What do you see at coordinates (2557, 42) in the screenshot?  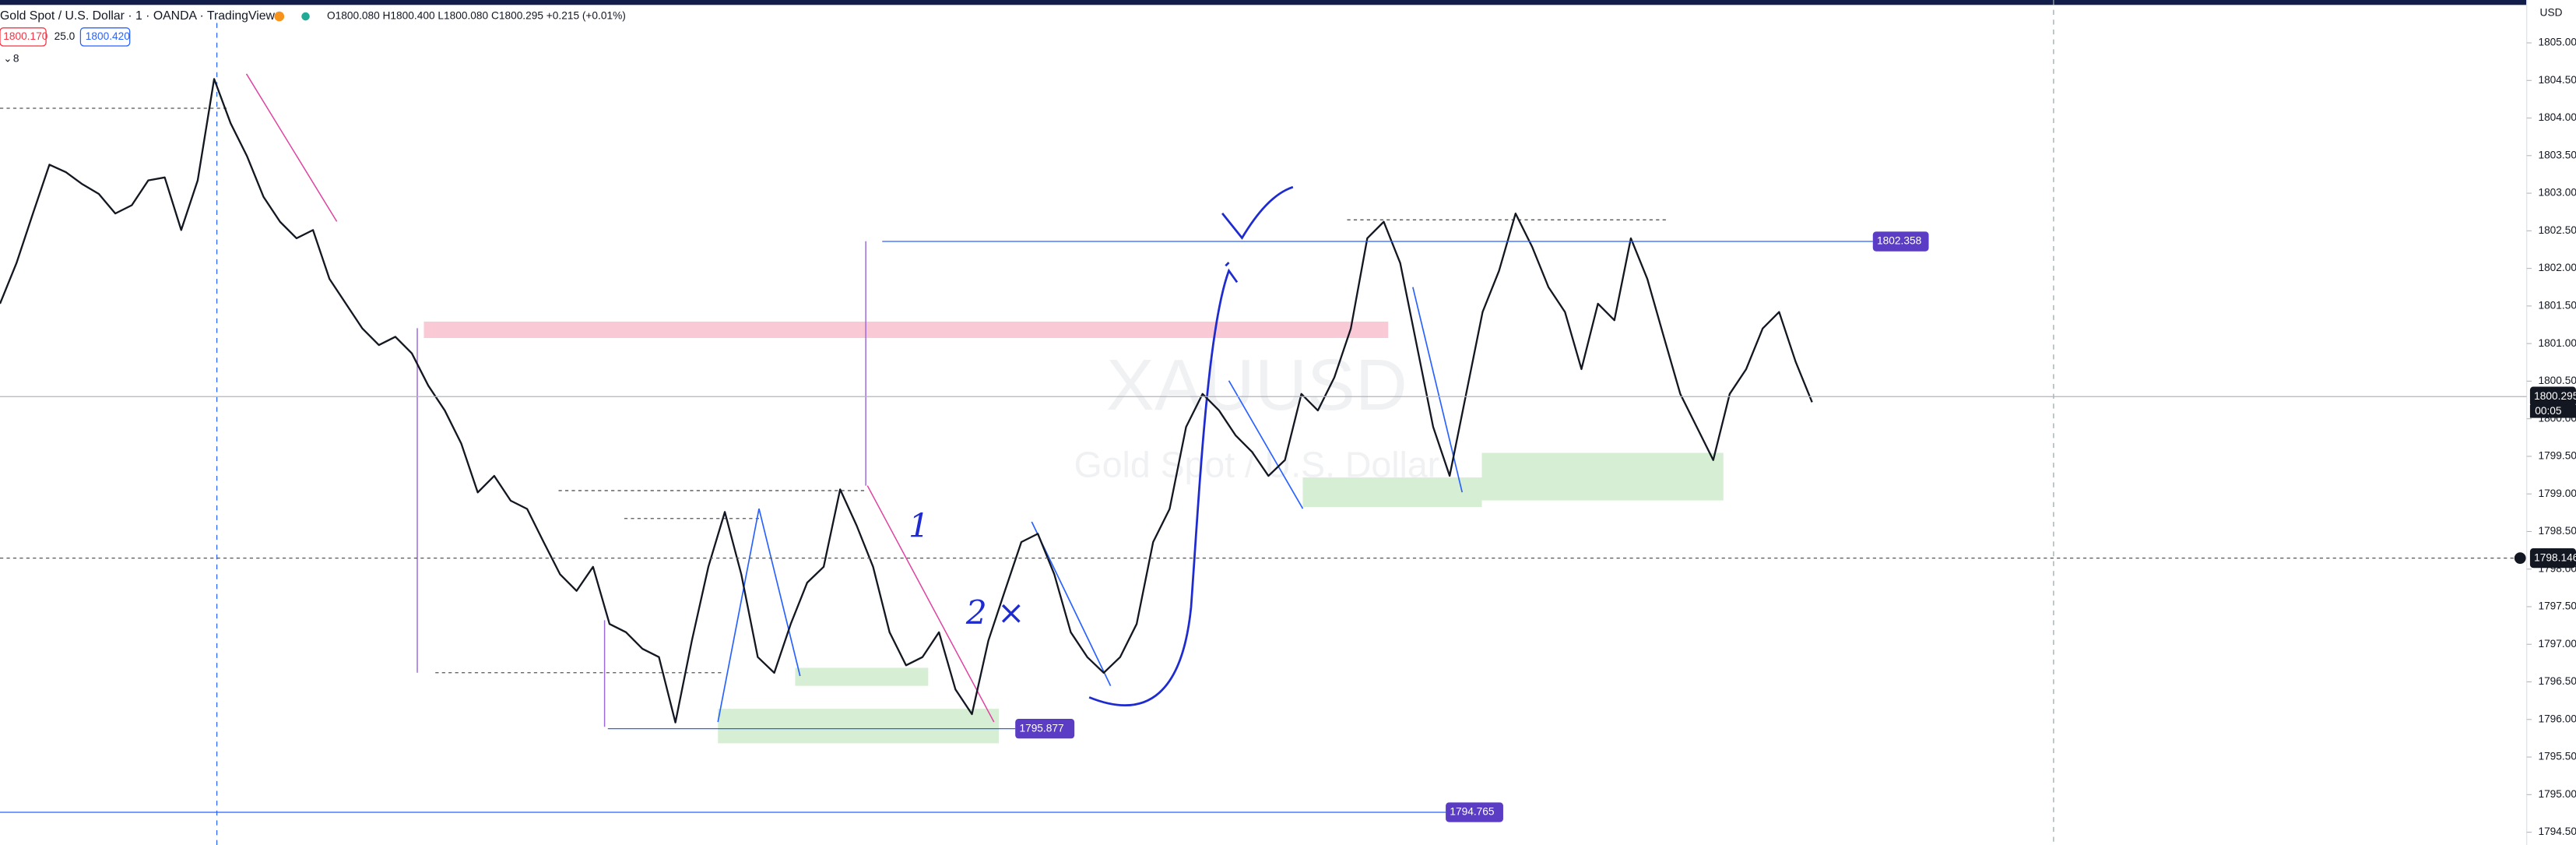 I see `y-tick-label: 1805.000` at bounding box center [2557, 42].